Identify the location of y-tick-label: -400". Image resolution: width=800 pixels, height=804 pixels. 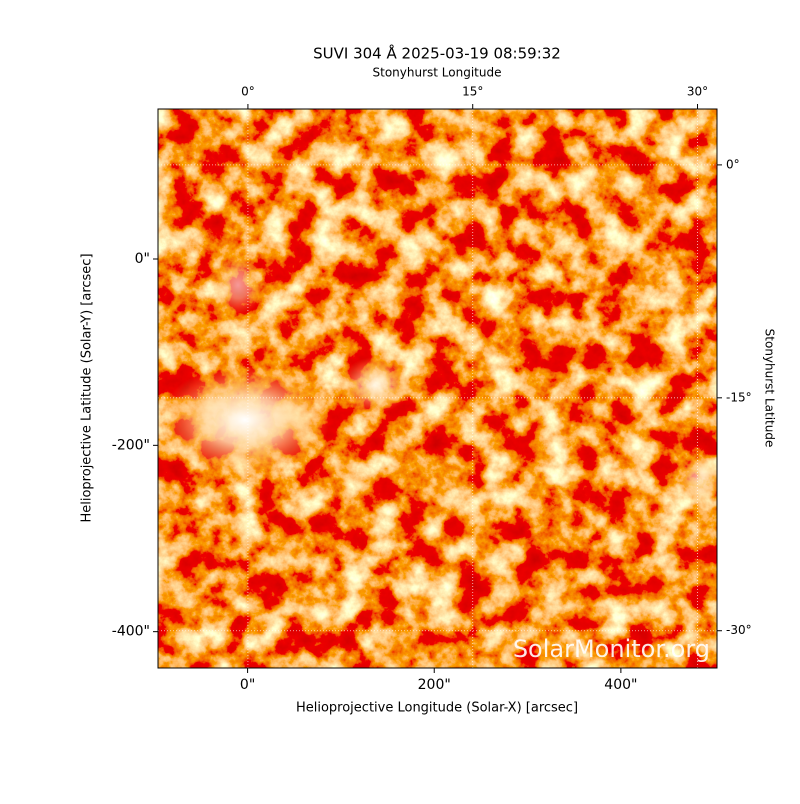
(131, 632).